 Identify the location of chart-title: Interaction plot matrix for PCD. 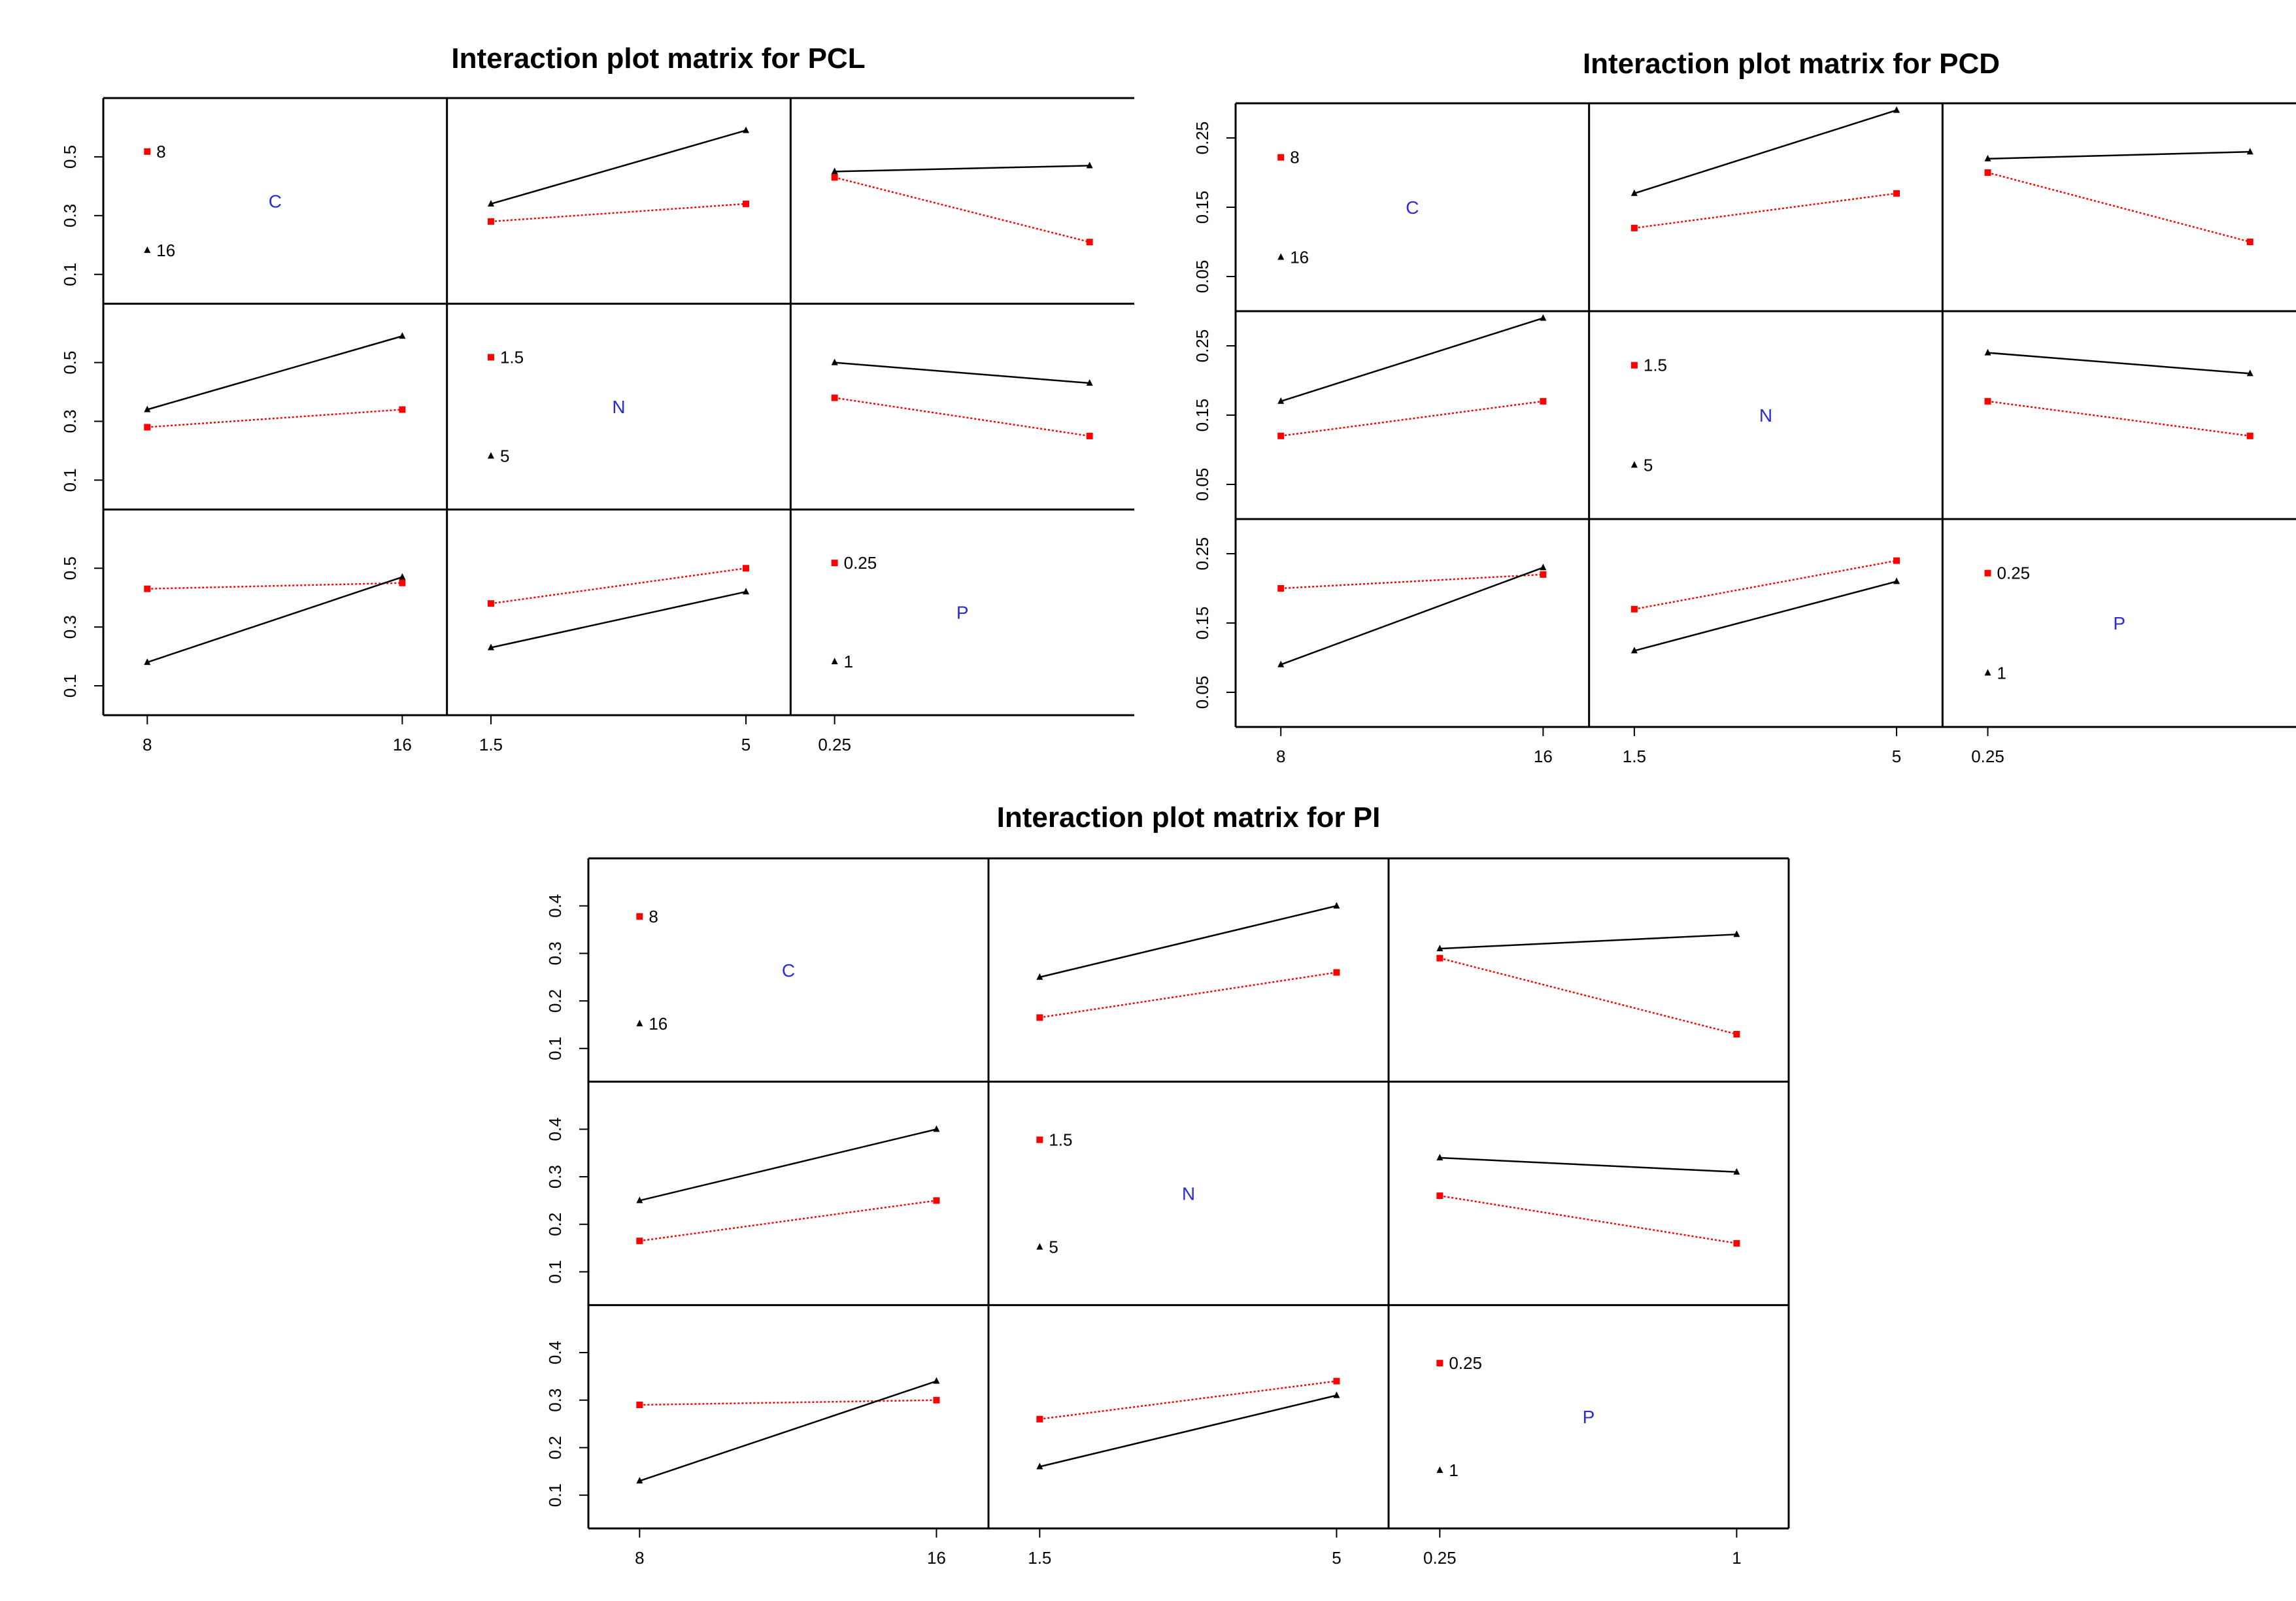
(1792, 64).